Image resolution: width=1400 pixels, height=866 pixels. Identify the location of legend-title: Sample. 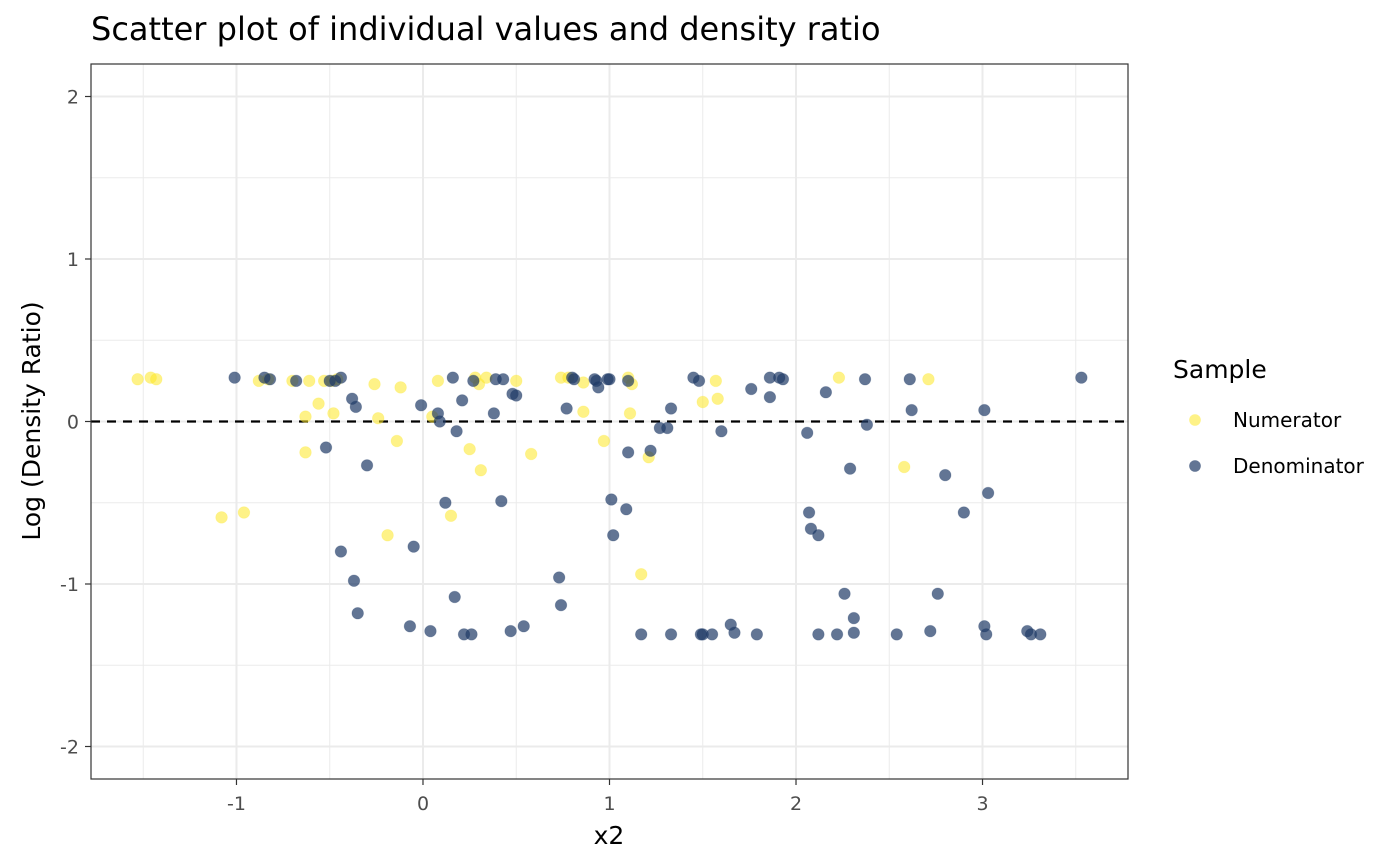
(1220, 369).